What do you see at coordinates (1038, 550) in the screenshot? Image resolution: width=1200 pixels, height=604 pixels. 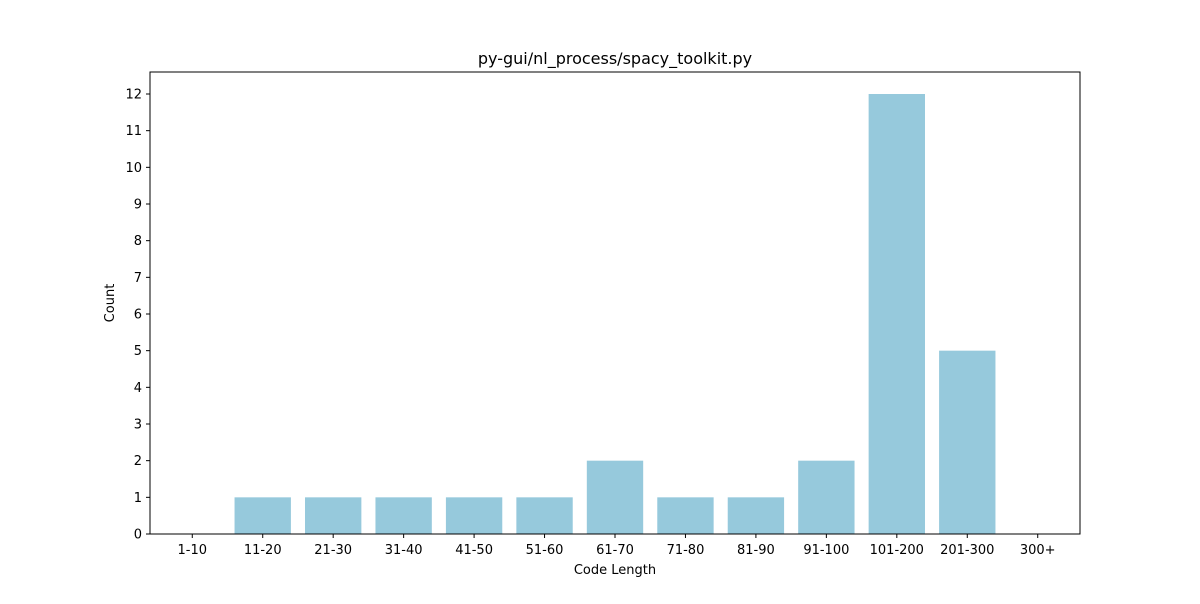 I see `x-tick-label: 300+` at bounding box center [1038, 550].